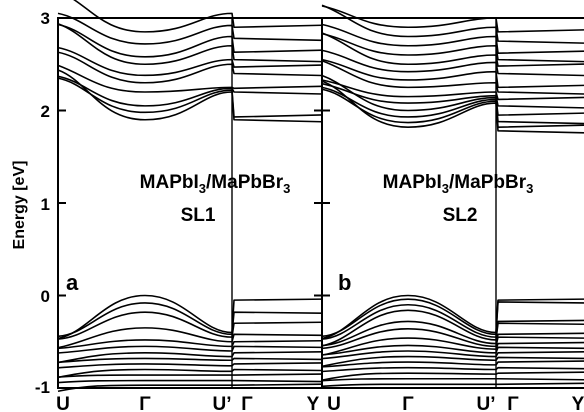 The height and width of the screenshot is (412, 584). I want to click on panel-b-subtitle: SL2, so click(460, 215).